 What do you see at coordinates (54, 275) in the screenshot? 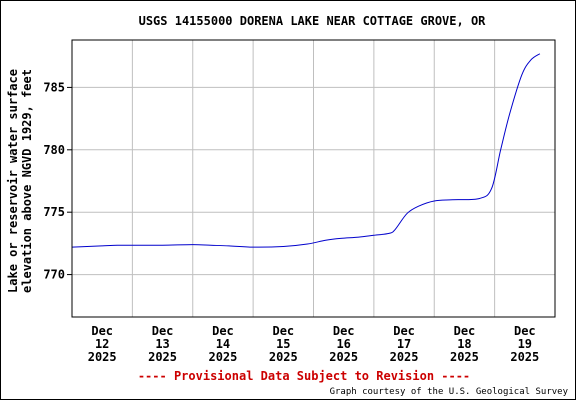
I see `y-tick-label-770: 770` at bounding box center [54, 275].